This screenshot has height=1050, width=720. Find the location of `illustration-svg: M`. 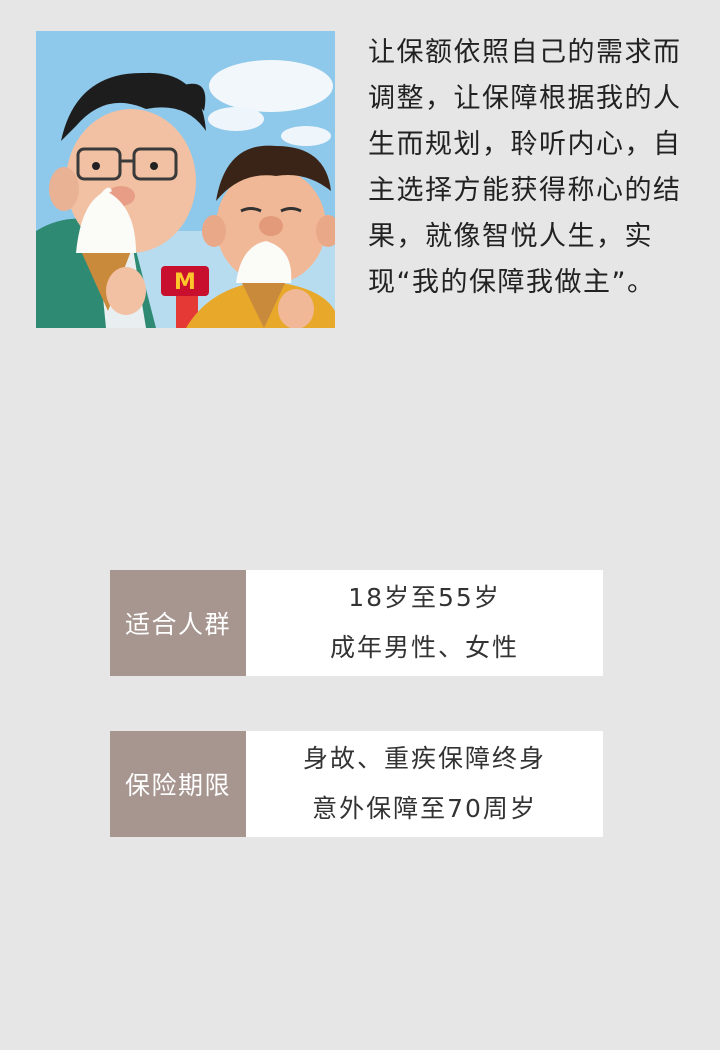

illustration-svg: M is located at coordinates (185, 179).